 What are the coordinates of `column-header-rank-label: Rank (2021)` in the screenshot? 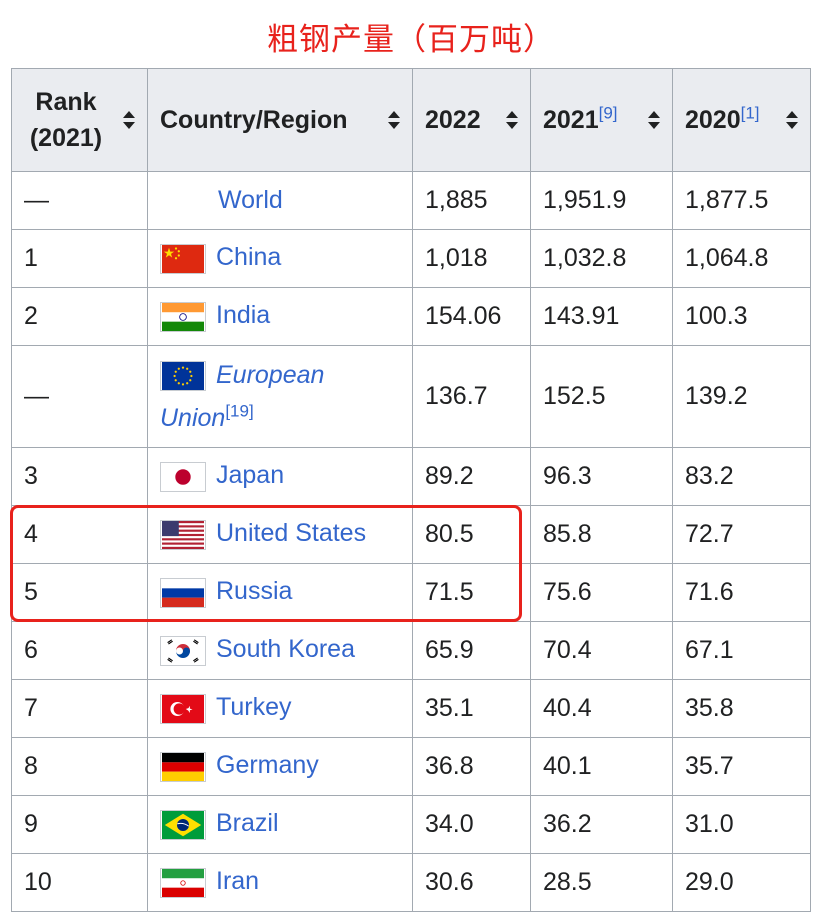 It's located at (66, 119).